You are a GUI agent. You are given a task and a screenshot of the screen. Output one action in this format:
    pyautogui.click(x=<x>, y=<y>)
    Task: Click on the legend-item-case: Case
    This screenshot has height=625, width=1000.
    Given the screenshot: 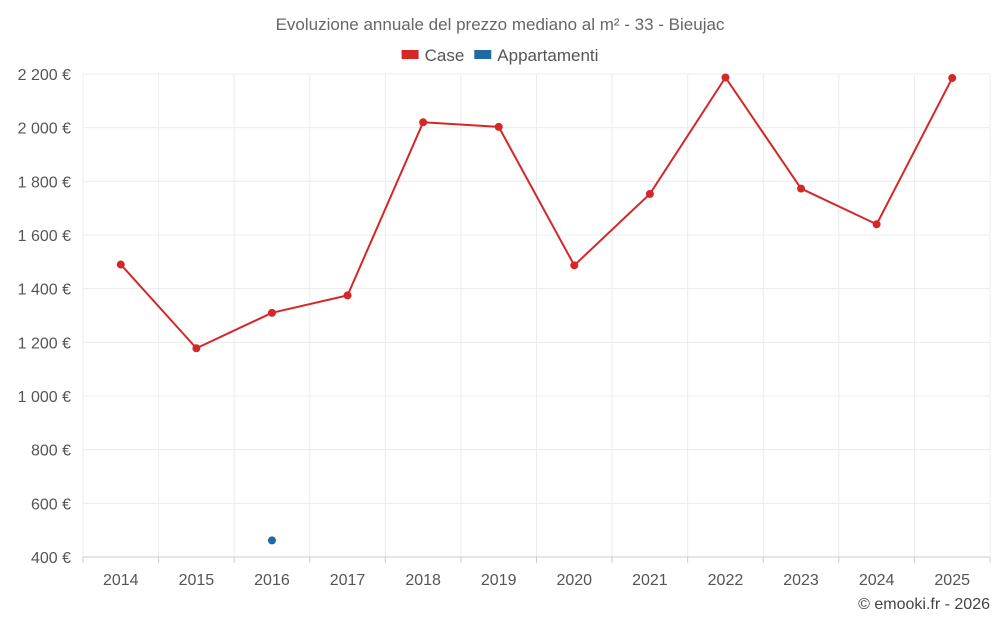 What is the action you would take?
    pyautogui.click(x=433, y=55)
    